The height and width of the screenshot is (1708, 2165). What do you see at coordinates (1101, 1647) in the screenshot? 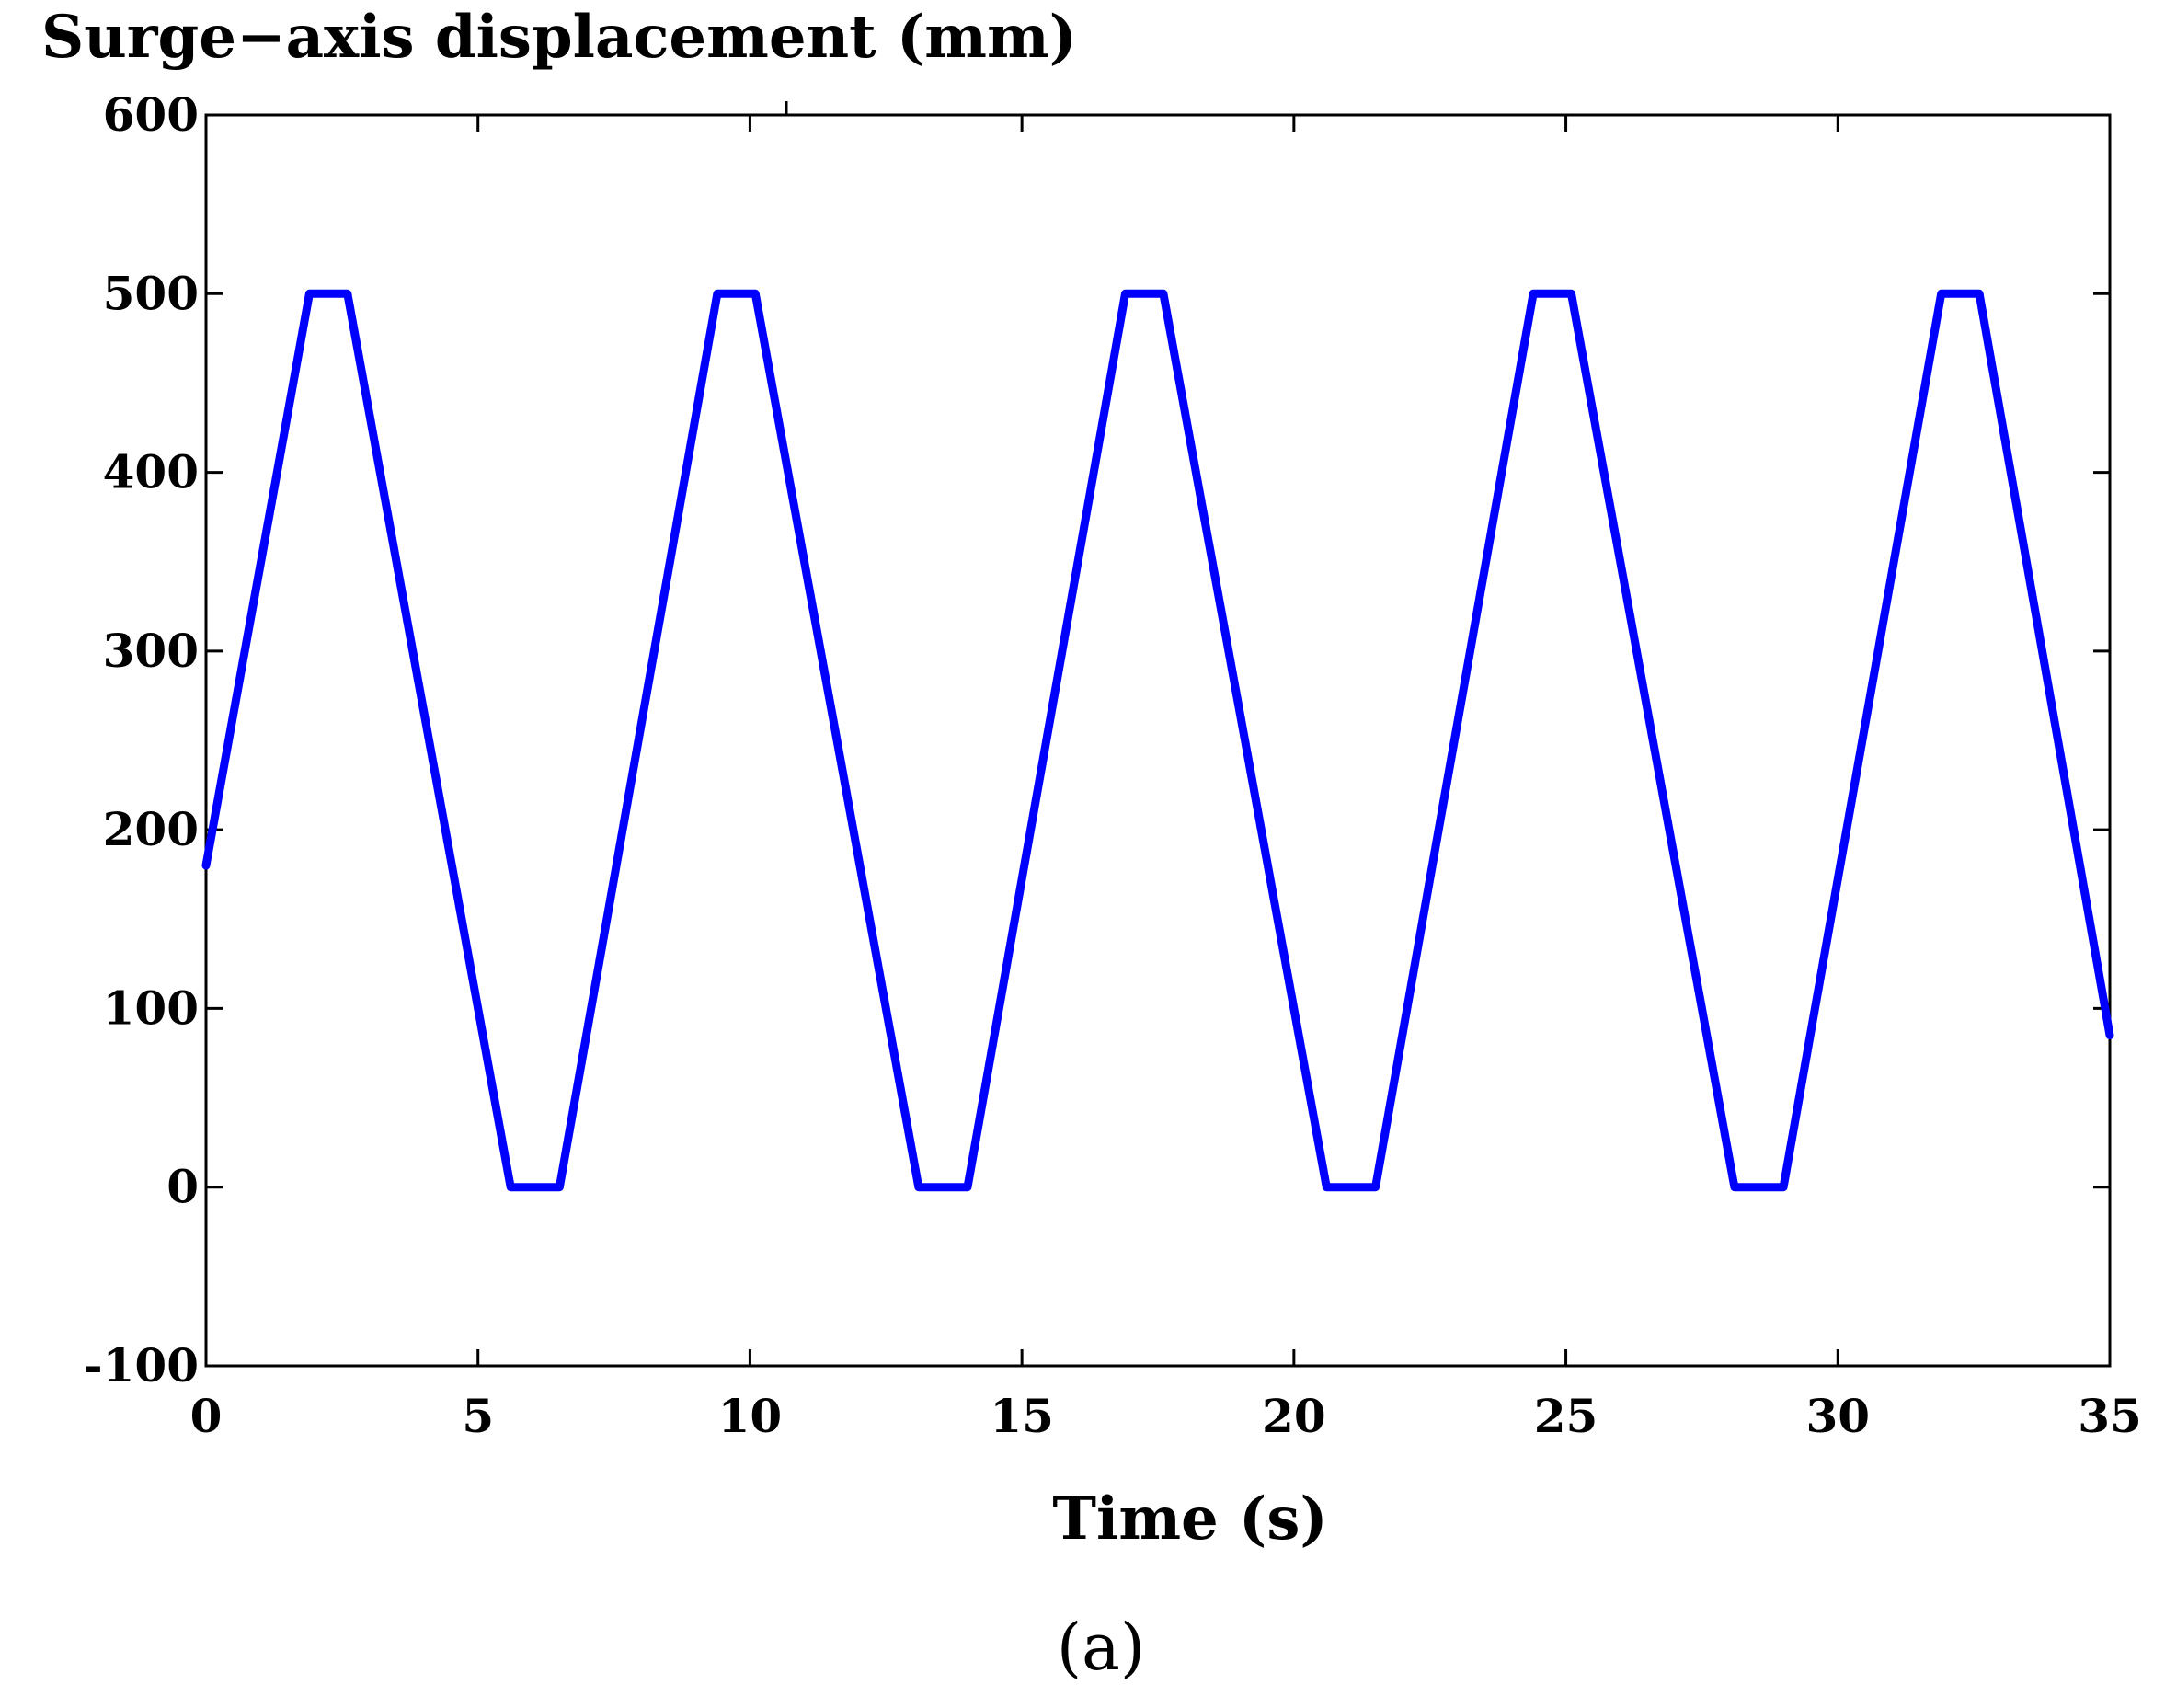
I see `panel-caption: (a)` at bounding box center [1101, 1647].